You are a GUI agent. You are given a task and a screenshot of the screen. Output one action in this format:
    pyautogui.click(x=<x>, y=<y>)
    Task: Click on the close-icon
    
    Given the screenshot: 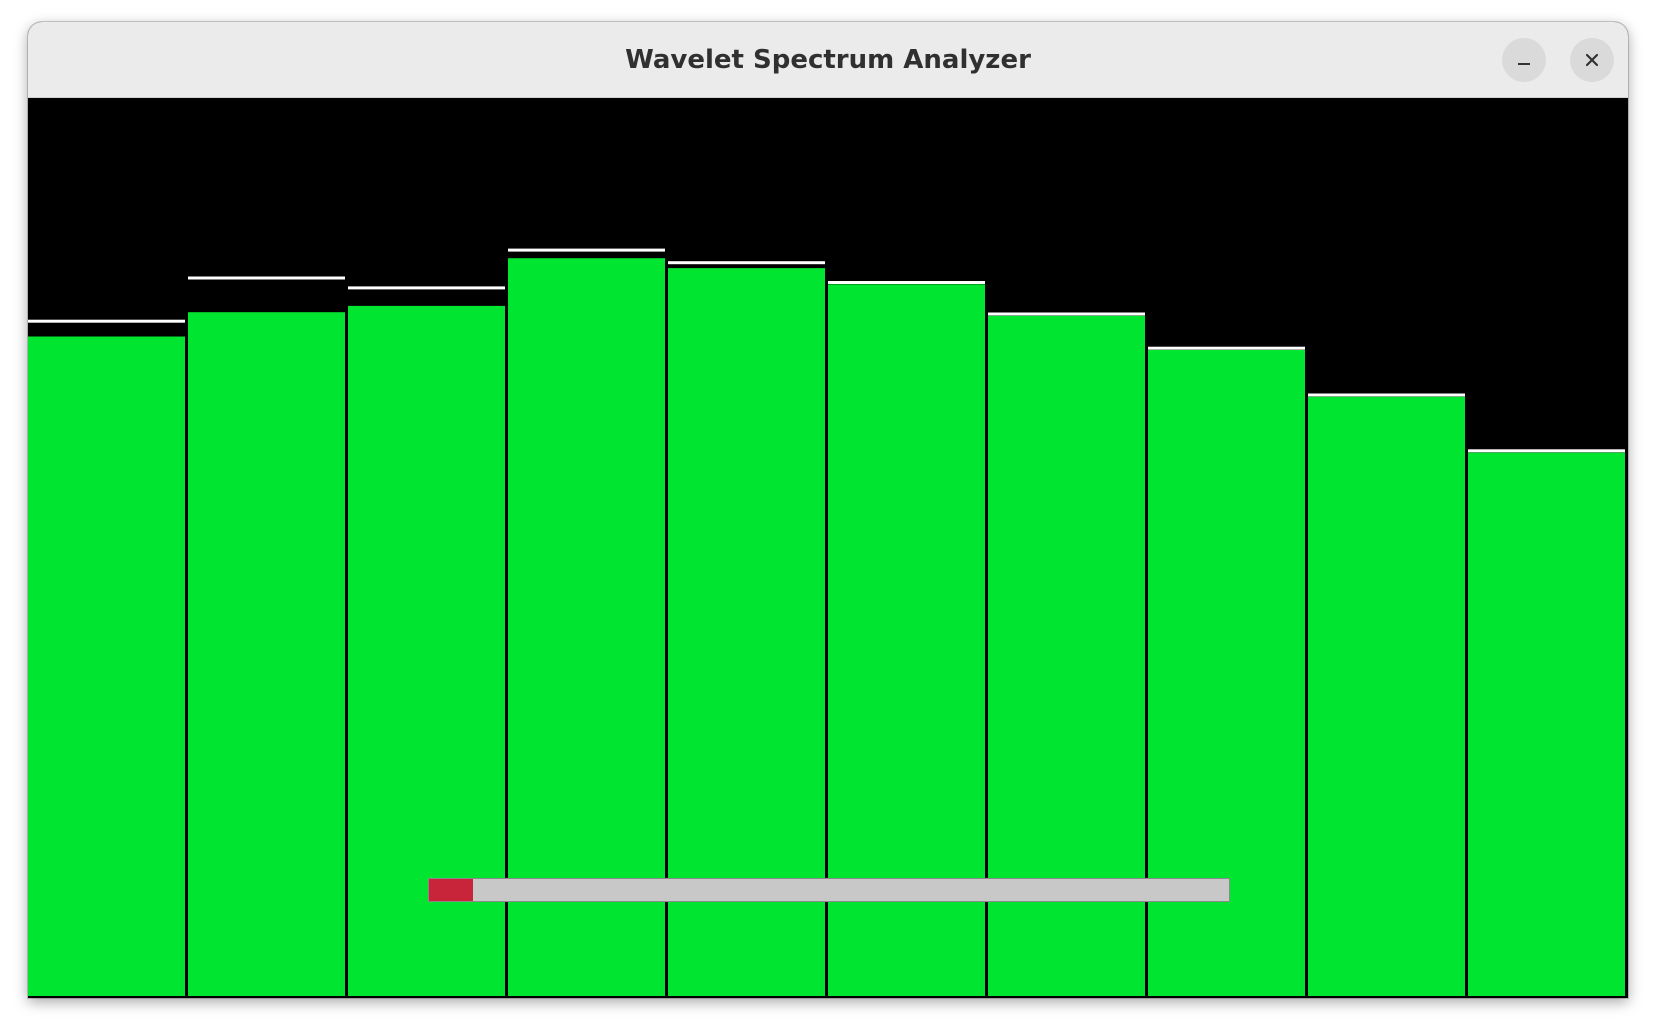 What is the action you would take?
    pyautogui.click(x=1592, y=60)
    